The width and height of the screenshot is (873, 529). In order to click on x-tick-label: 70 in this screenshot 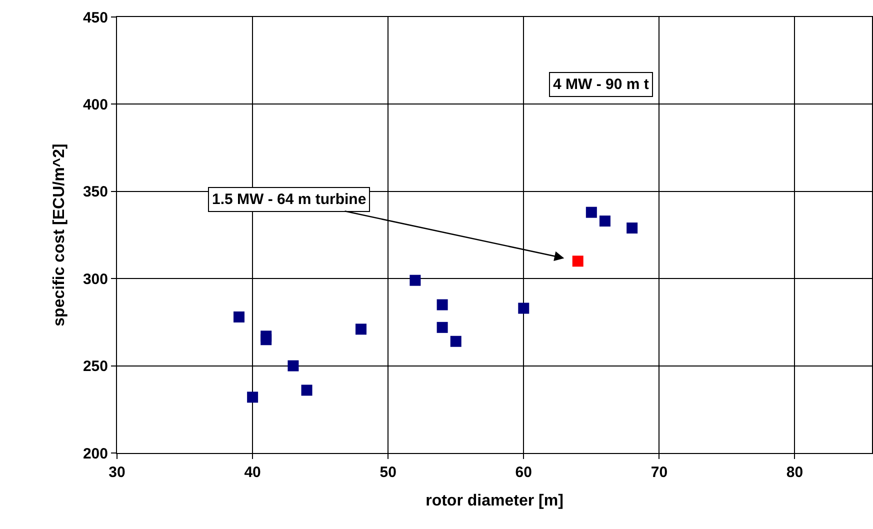, I will do `click(659, 472)`.